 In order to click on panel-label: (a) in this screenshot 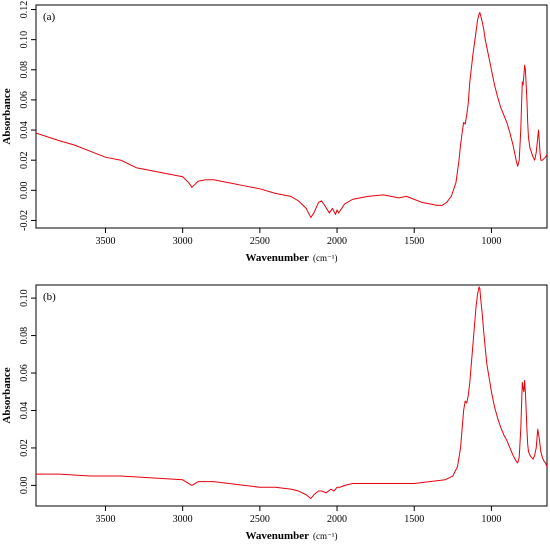, I will do `click(49, 17)`.